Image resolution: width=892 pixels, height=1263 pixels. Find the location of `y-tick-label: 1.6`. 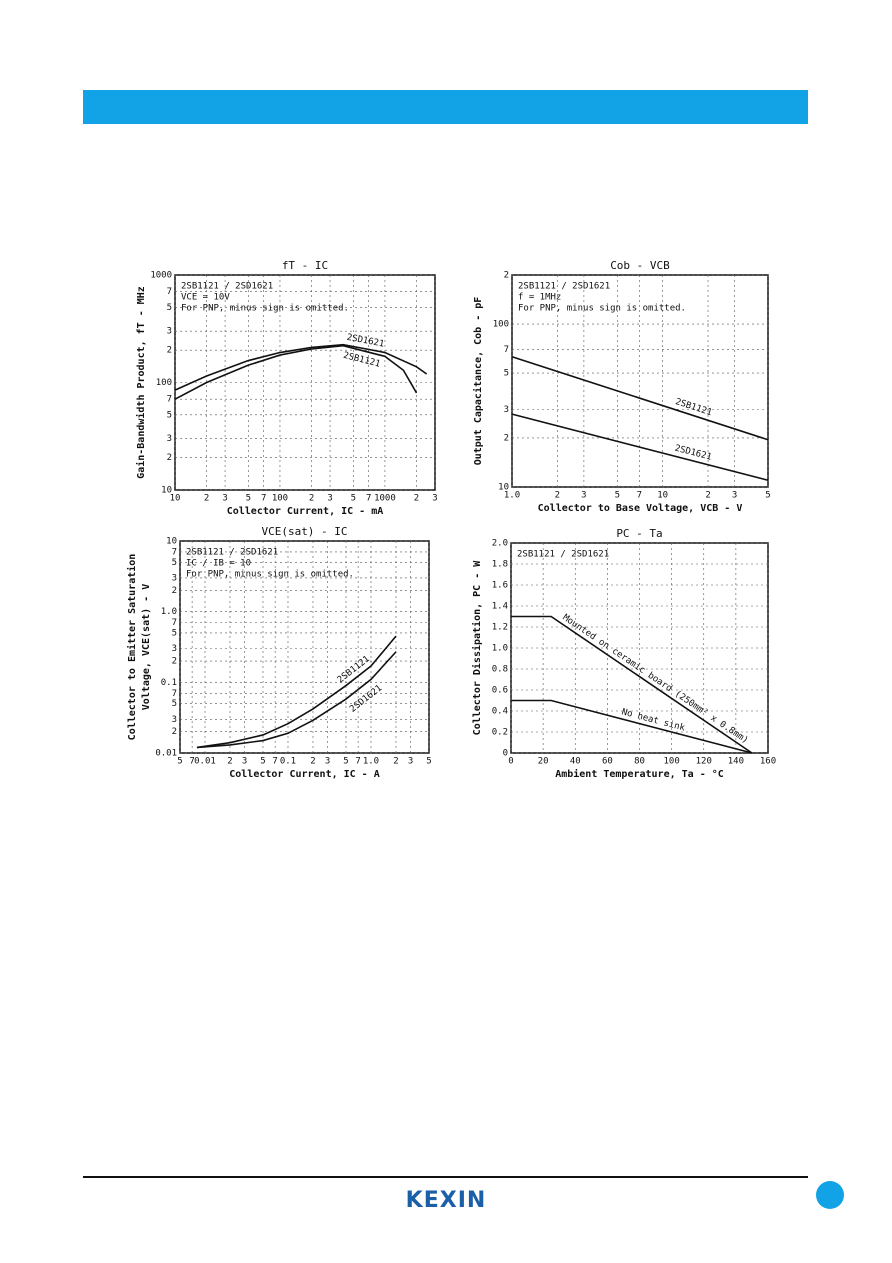

y-tick-label: 1.6 is located at coordinates (500, 586).